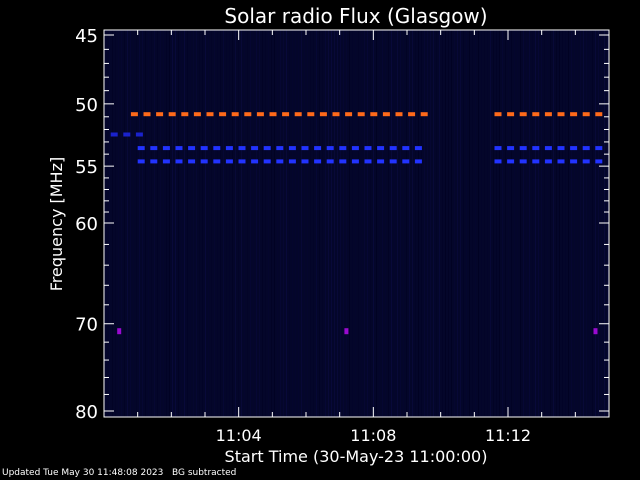  I want to click on updated-timestamp: Updated Tue May 30 11:48:08 2023, so click(83, 473).